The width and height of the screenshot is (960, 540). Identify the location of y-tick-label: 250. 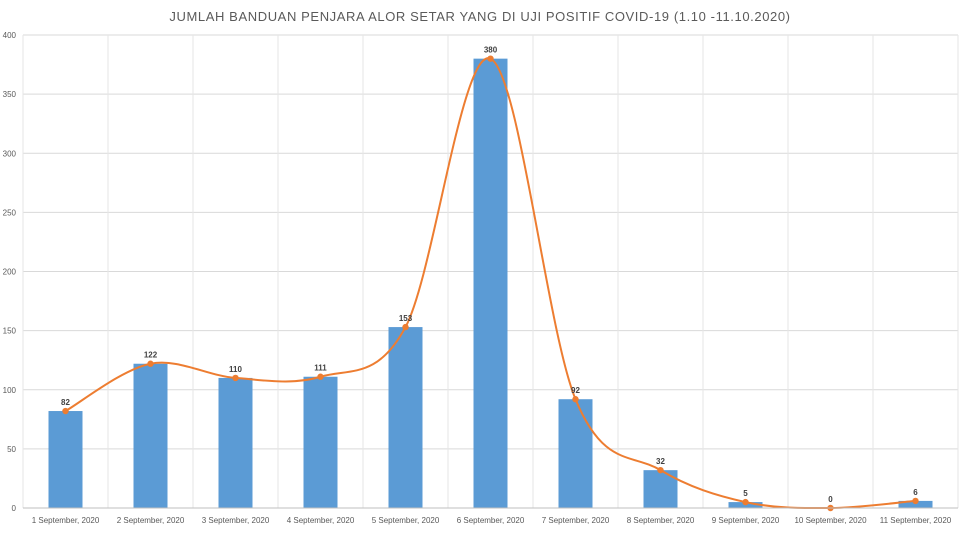
(10, 212).